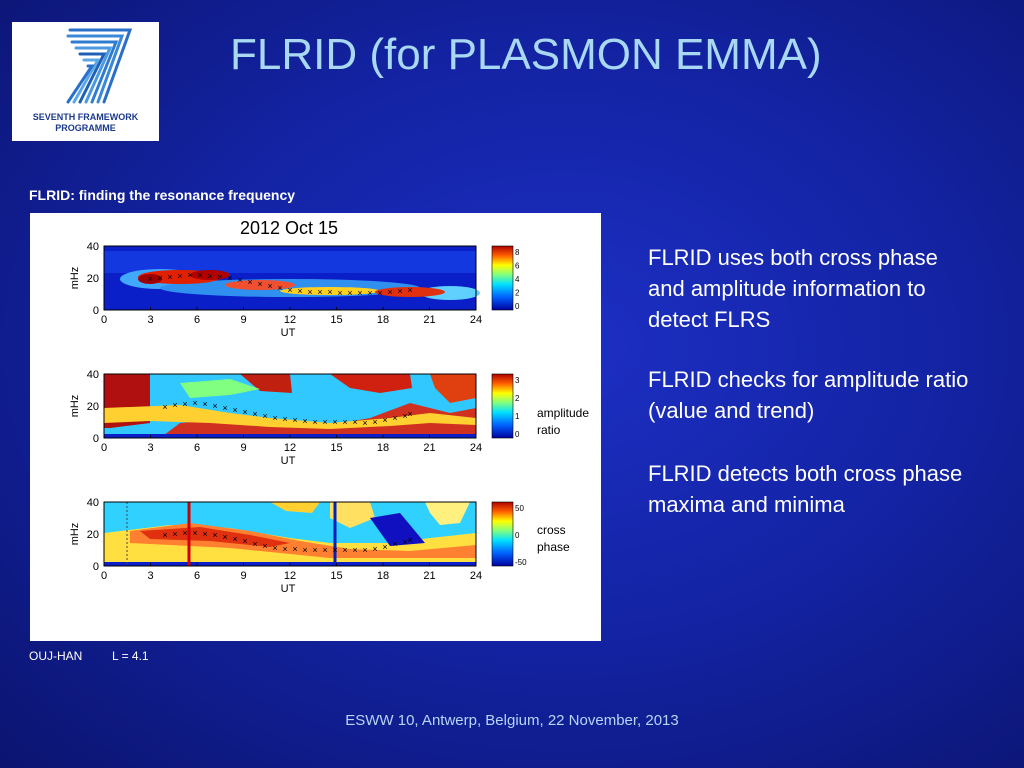 The height and width of the screenshot is (768, 1024). Describe the element at coordinates (517, 266) in the screenshot. I see `colorbar-tick-label: 6` at that location.